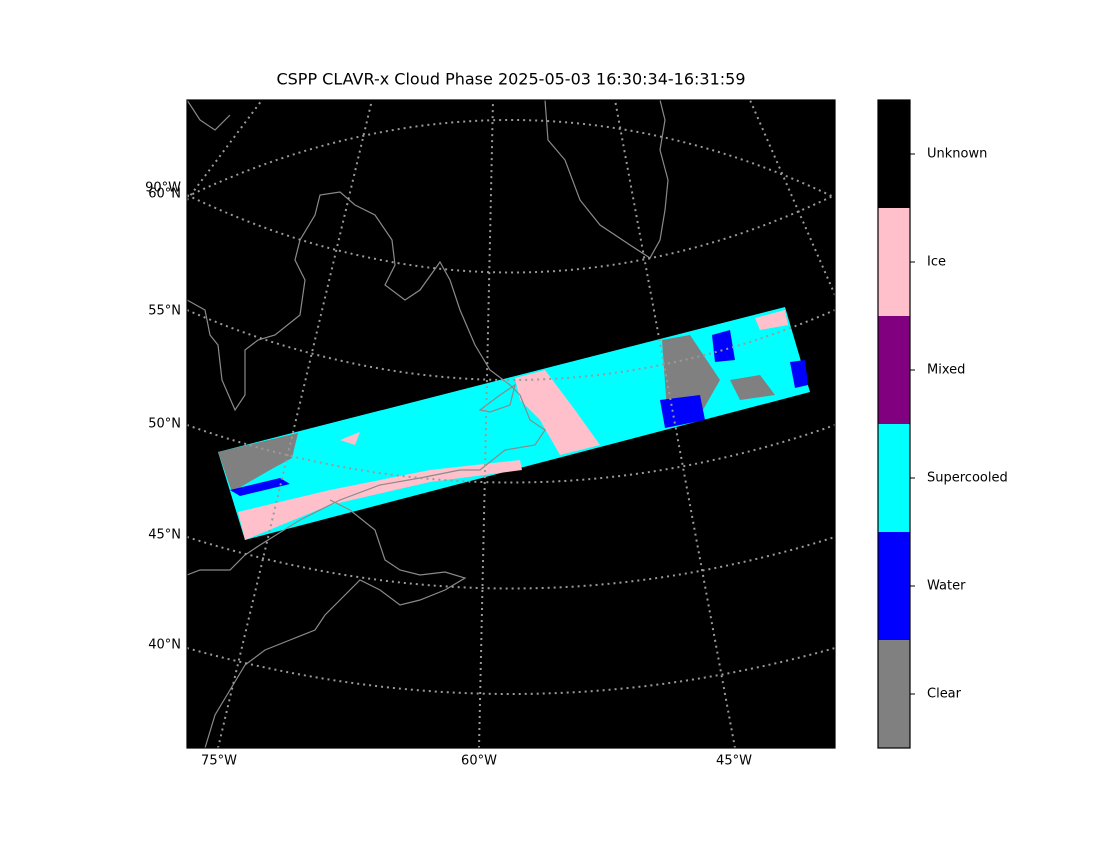  I want to click on swath-ice-band, so click(380, 500).